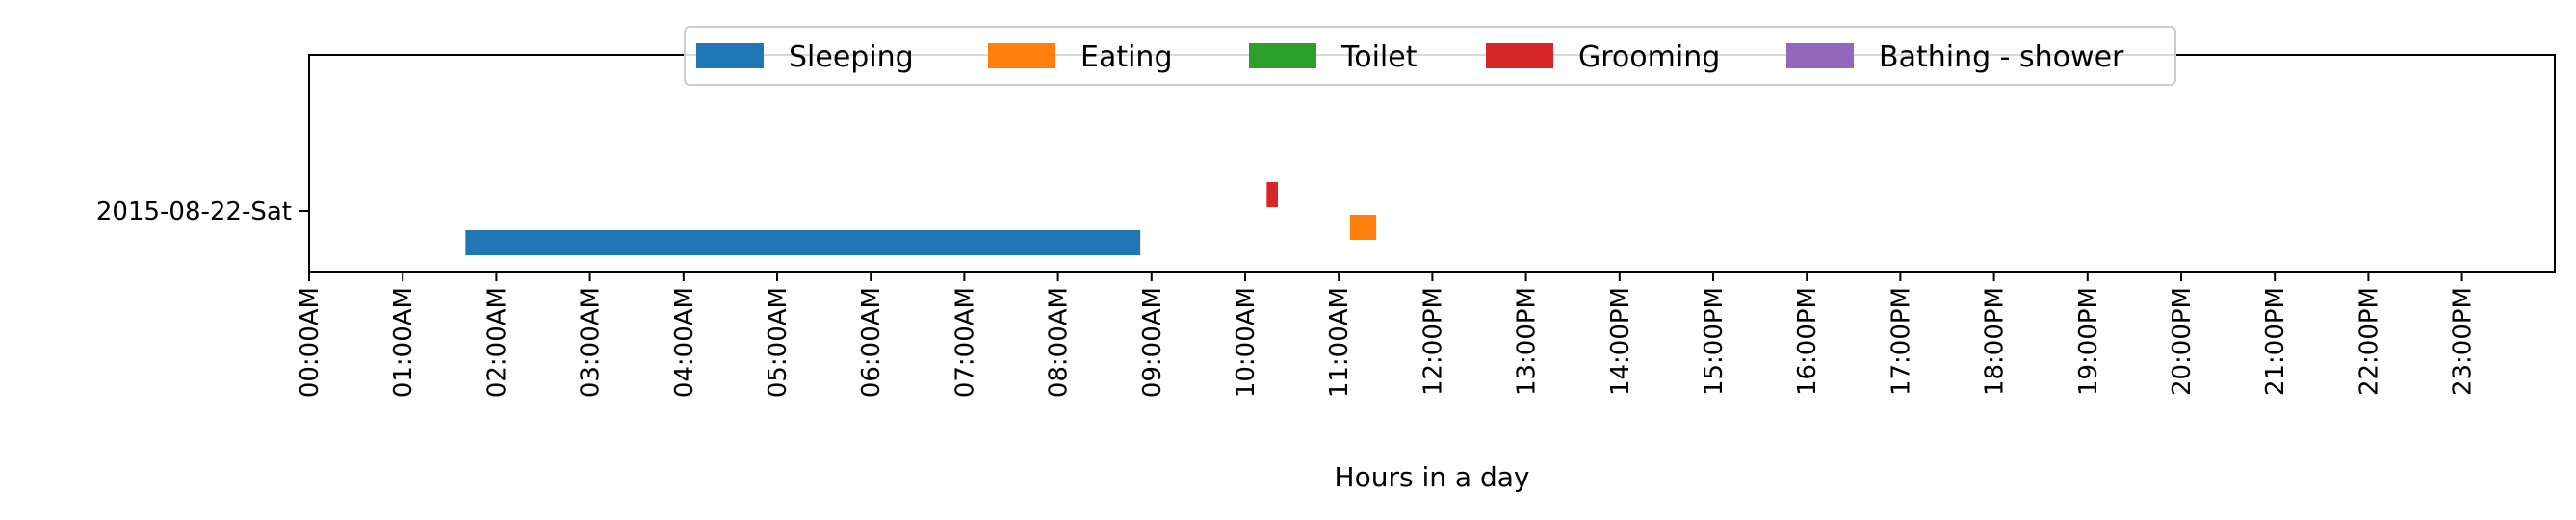 This screenshot has height=520, width=2576. I want to click on x-tick-label: 23:00PM, so click(2463, 341).